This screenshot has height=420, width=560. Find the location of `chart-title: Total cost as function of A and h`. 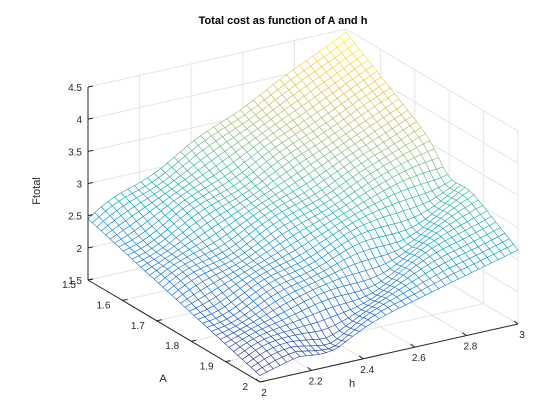

chart-title: Total cost as function of A and h is located at coordinates (283, 21).